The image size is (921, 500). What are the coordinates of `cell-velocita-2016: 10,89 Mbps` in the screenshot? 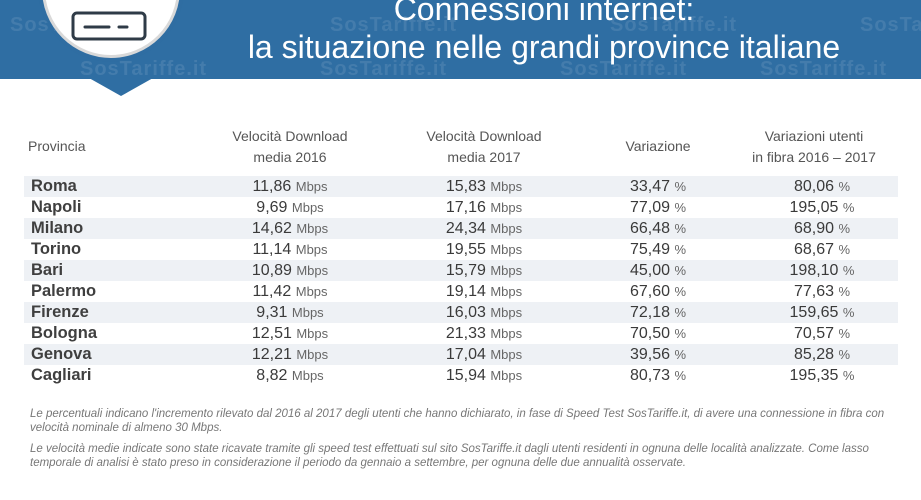 It's located at (290, 270).